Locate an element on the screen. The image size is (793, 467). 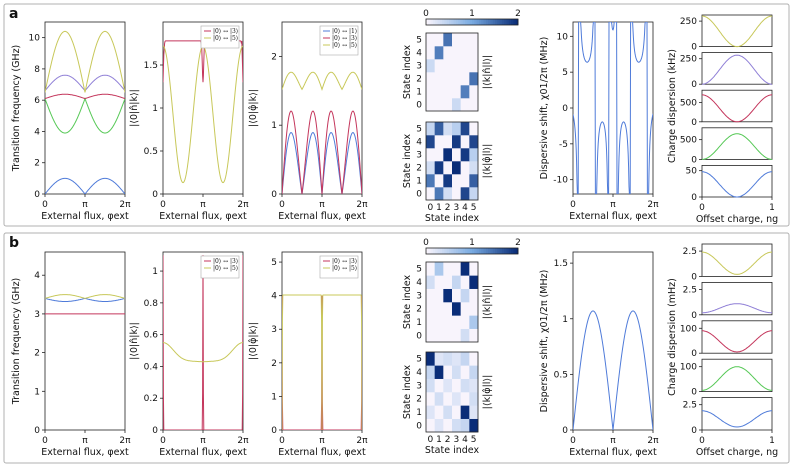
a7-xtick-label: 1 is located at coordinates (772, 208).